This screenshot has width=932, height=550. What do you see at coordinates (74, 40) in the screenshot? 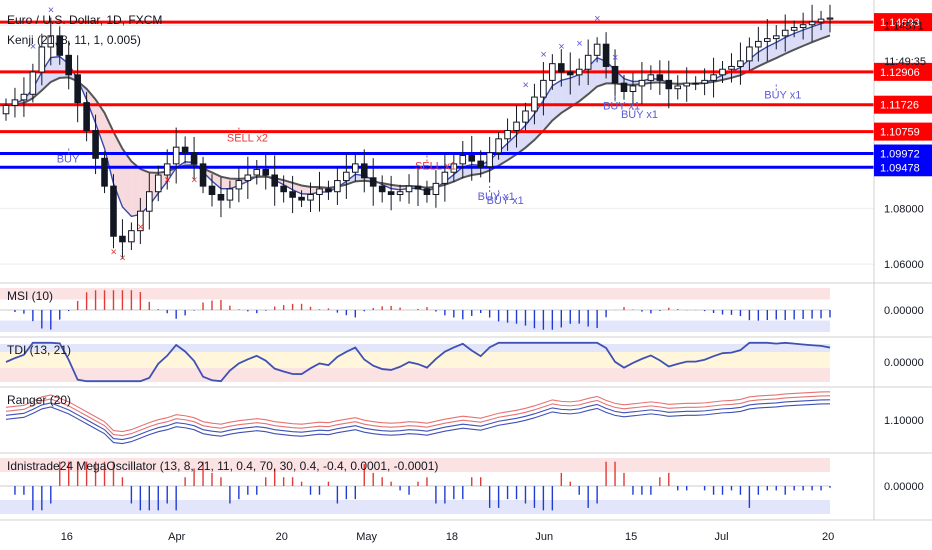
I see `overlay-name: Kenji (21, 8, 11, 1, 0.005)` at bounding box center [74, 40].